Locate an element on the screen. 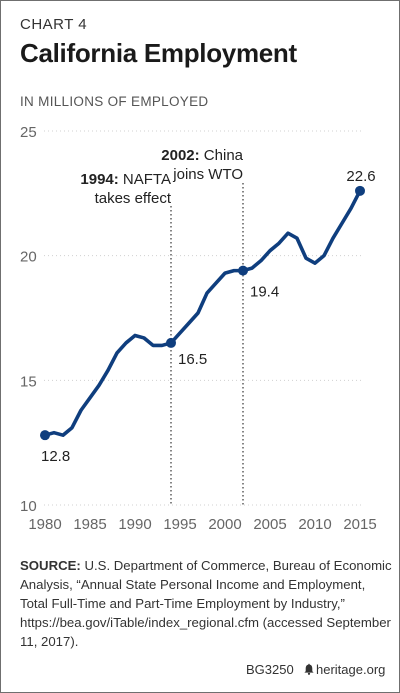 Image resolution: width=400 pixels, height=693 pixels. y-tick-label: 20 is located at coordinates (28, 257).